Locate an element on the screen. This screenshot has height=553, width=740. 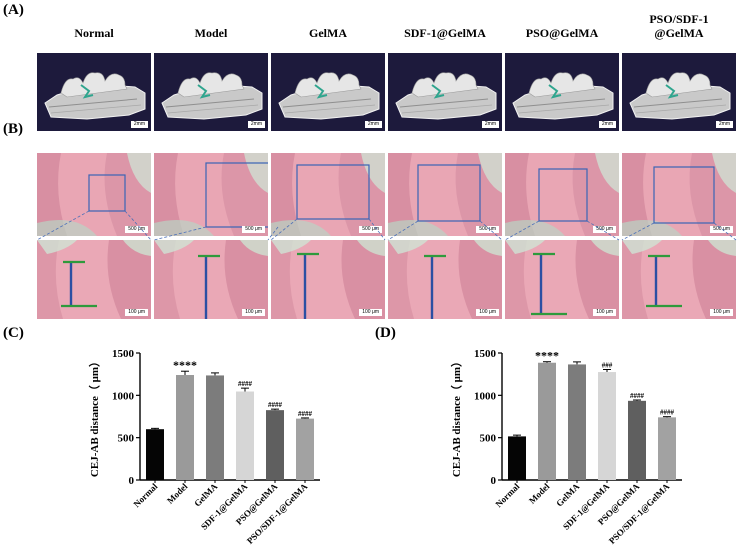
bar-pso-sdf-1-gelma is located at coordinates (667, 448).